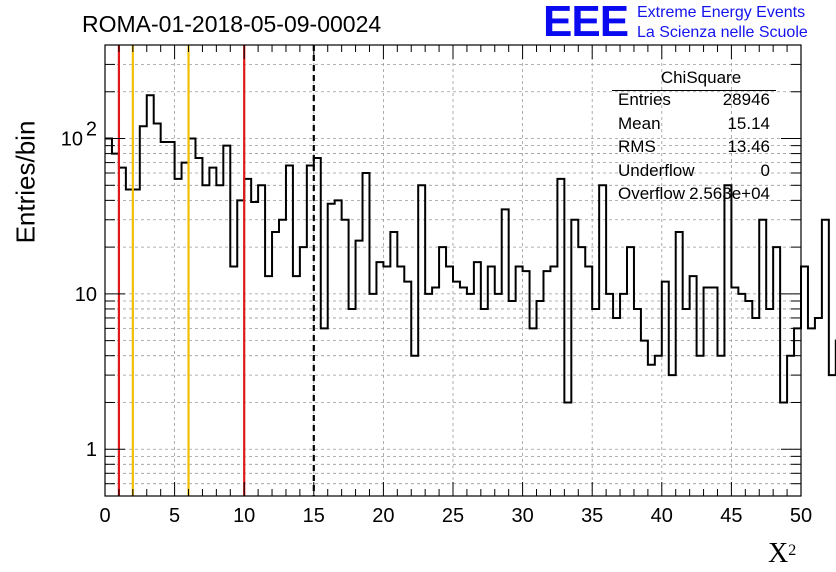 The width and height of the screenshot is (836, 572). I want to click on logo-text-line1: Extreme Energy Events, so click(721, 12).